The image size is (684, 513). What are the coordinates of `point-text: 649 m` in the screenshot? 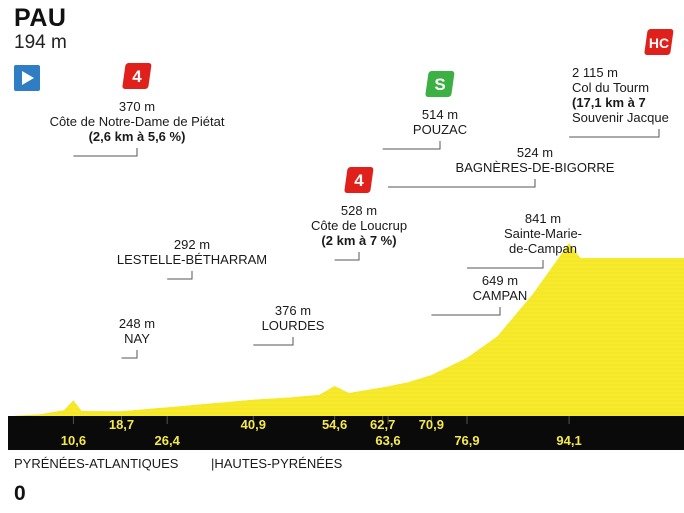 It's located at (500, 280).